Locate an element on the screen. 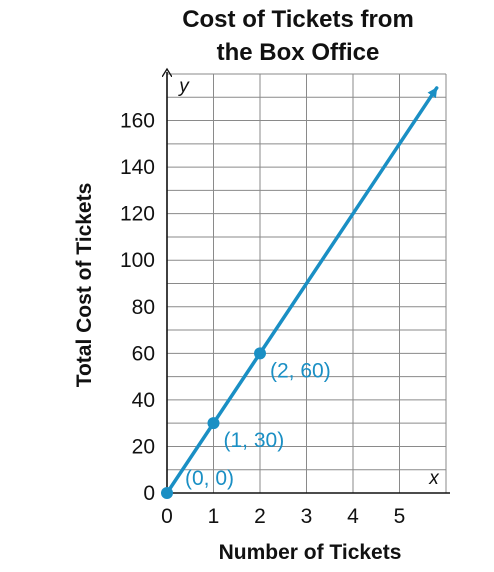 The height and width of the screenshot is (572, 494). y-tick-label: 120 is located at coordinates (137, 214).